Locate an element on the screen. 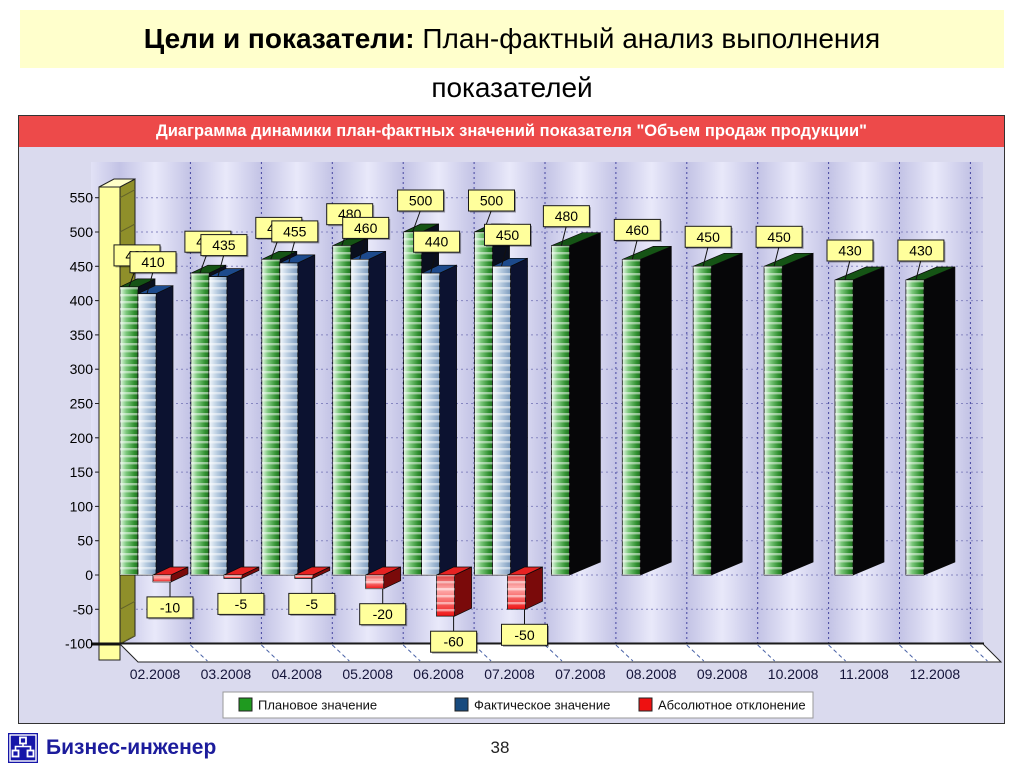 The image size is (1024, 768). fact-label-text: 455 is located at coordinates (295, 231).